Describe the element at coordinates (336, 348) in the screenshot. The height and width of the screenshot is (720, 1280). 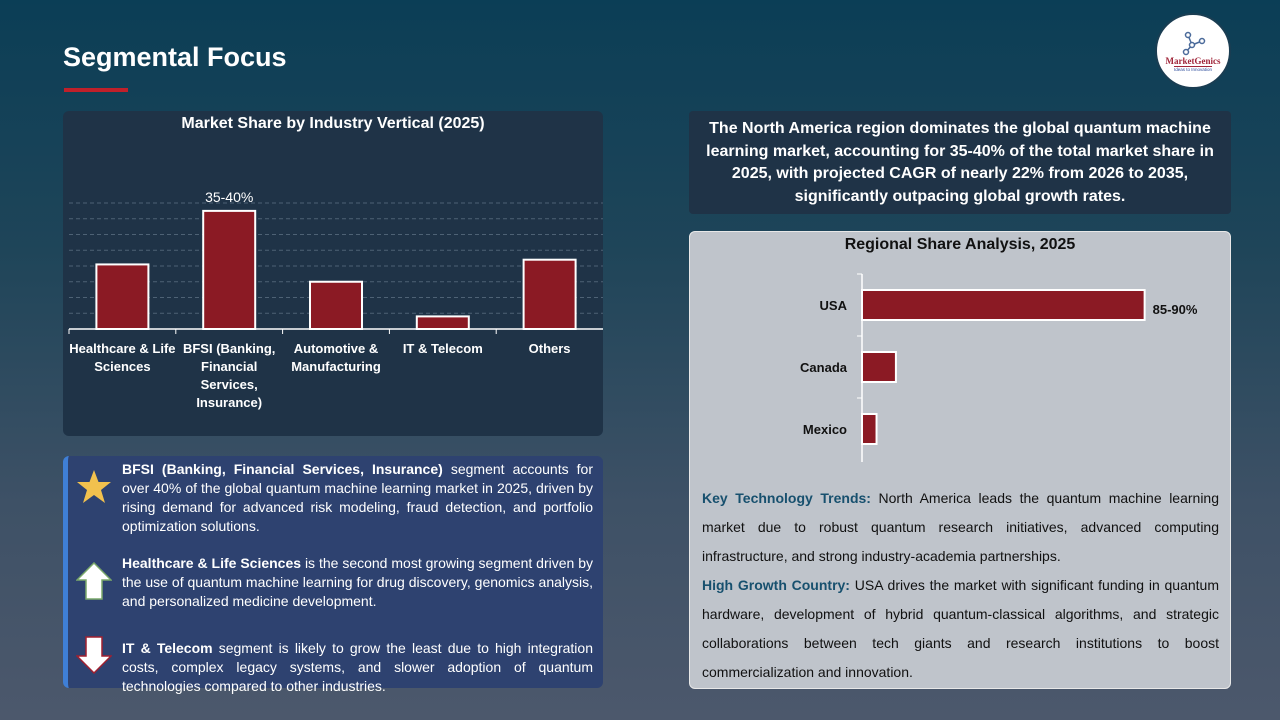
I see `category-label: Automotive &` at that location.